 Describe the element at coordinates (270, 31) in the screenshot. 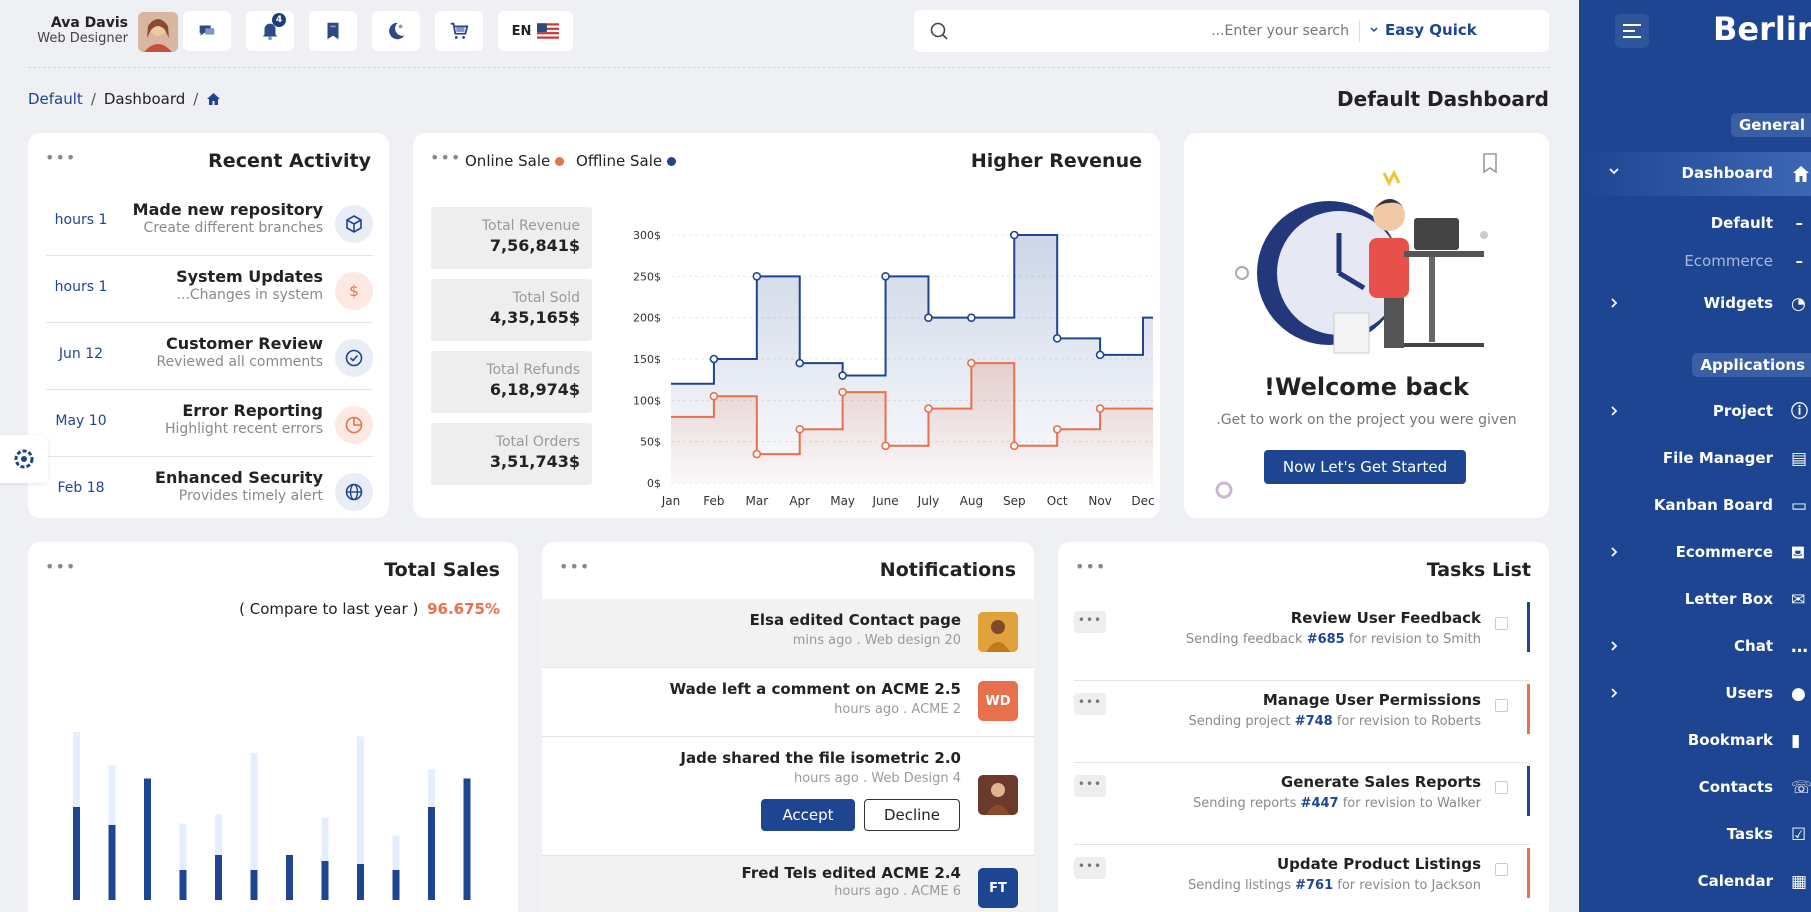

I see `notifications-button: 4` at that location.